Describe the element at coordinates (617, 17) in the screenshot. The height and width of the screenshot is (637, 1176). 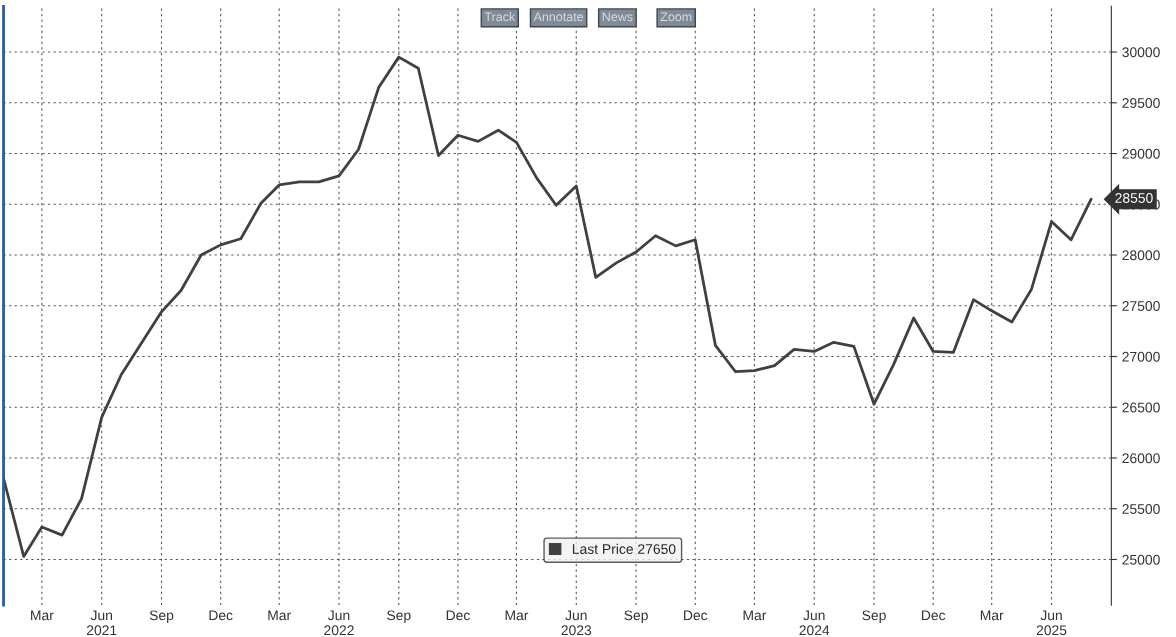
I see `annotation: News` at that location.